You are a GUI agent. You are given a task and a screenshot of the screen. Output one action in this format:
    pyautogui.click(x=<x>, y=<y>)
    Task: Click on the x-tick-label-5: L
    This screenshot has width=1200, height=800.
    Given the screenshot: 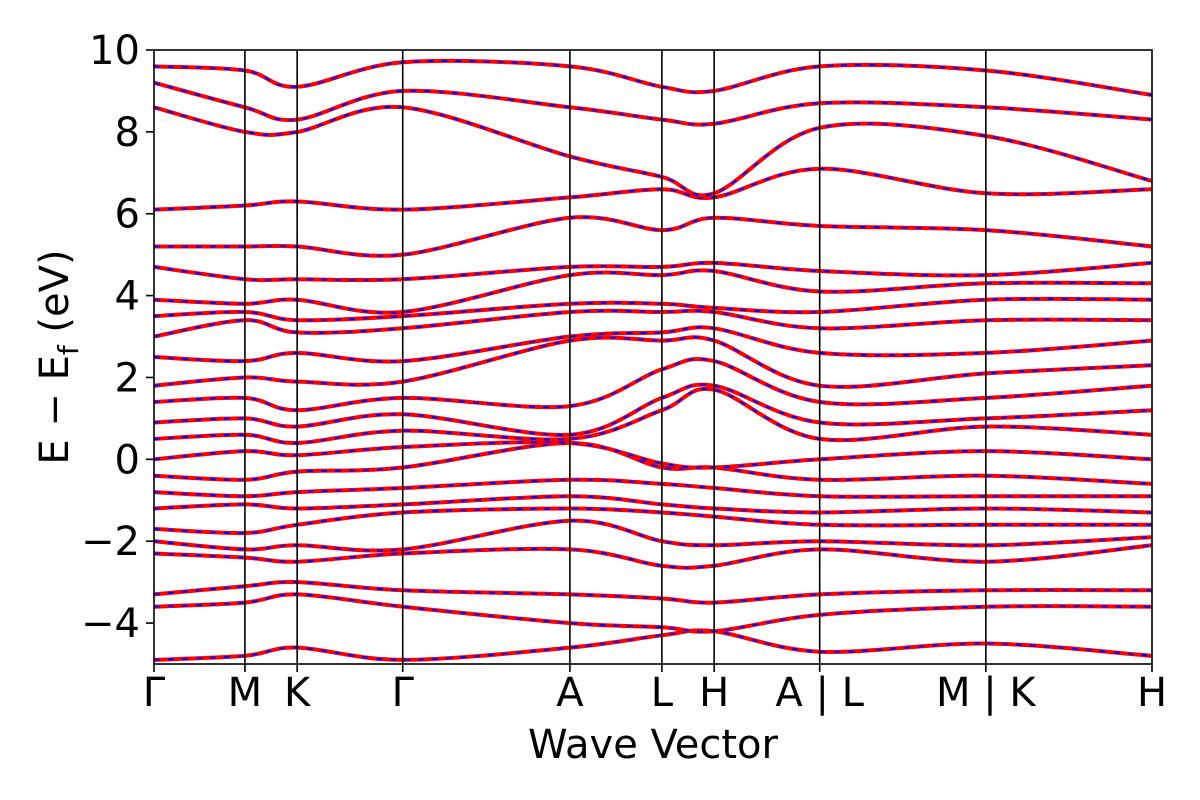 What is the action you would take?
    pyautogui.click(x=662, y=693)
    